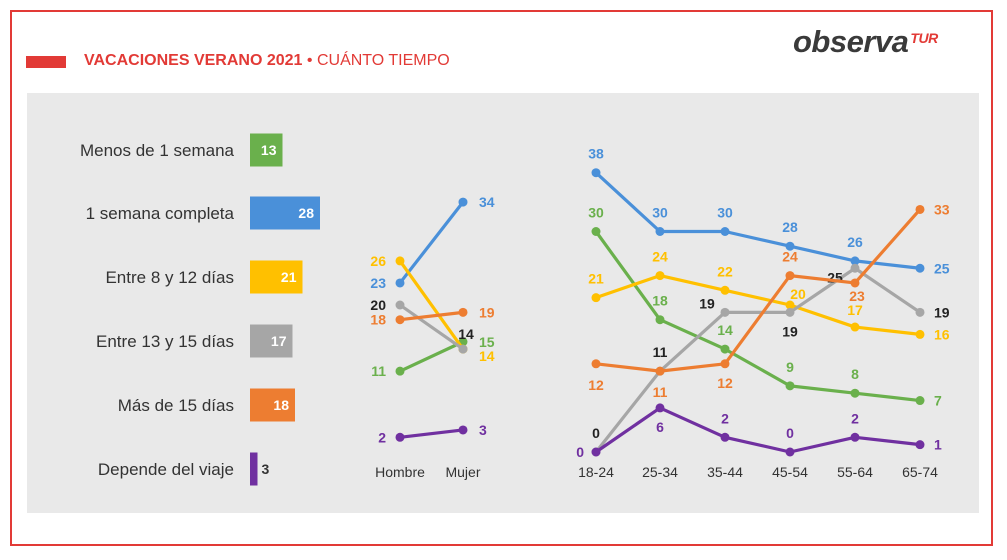  What do you see at coordinates (938, 445) in the screenshot?
I see `data-label-depende: 1` at bounding box center [938, 445].